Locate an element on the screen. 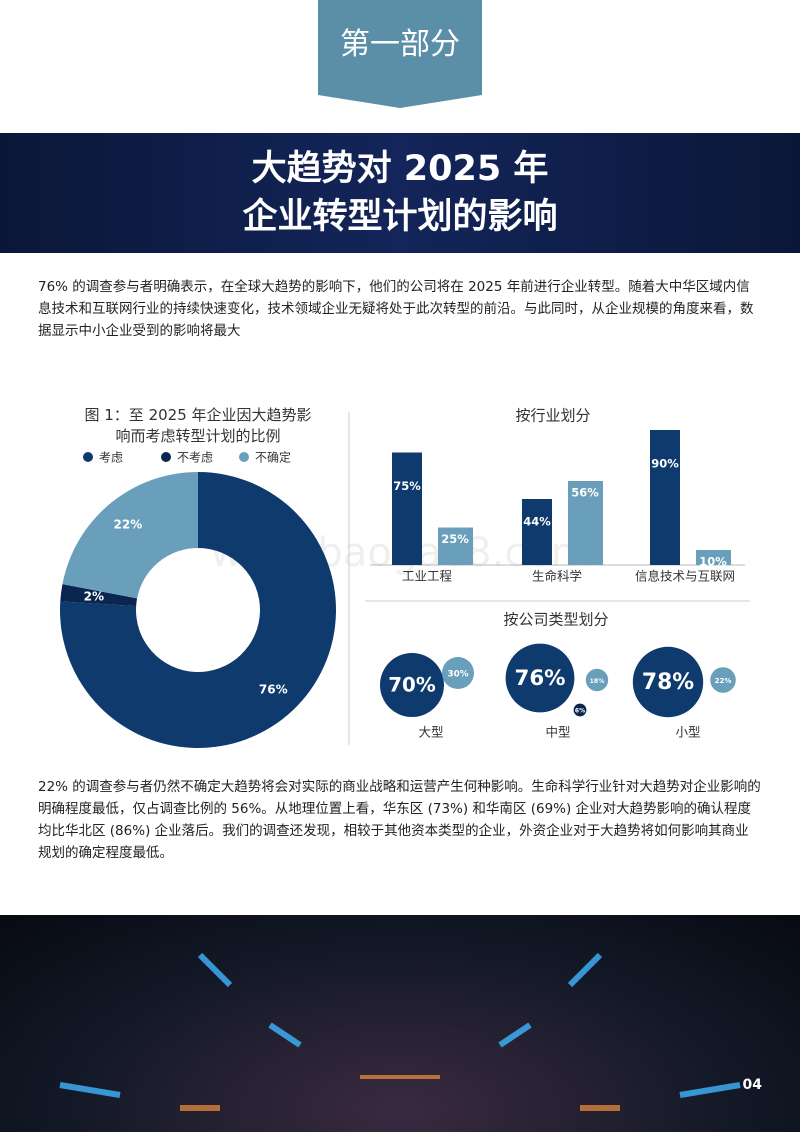  data-label: 10% is located at coordinates (713, 562).